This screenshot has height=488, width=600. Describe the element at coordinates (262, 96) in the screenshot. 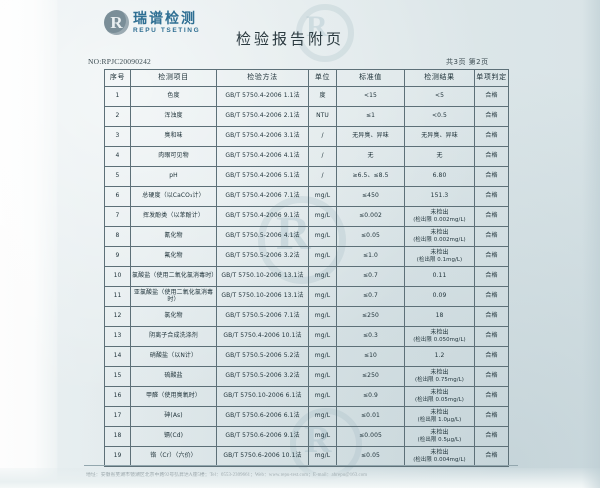

I see `cell-method: GB/T 5750.4-2006 1.1法` at that location.